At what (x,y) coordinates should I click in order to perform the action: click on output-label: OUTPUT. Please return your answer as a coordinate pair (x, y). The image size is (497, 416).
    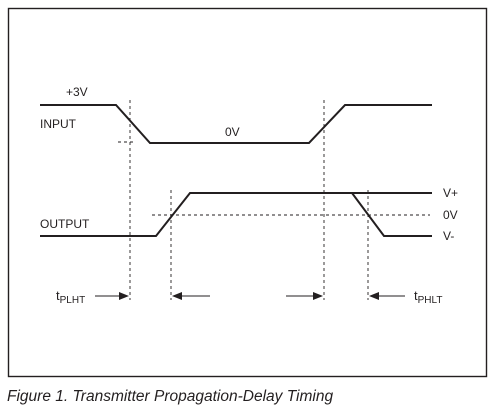
    Looking at the image, I should click on (65, 224).